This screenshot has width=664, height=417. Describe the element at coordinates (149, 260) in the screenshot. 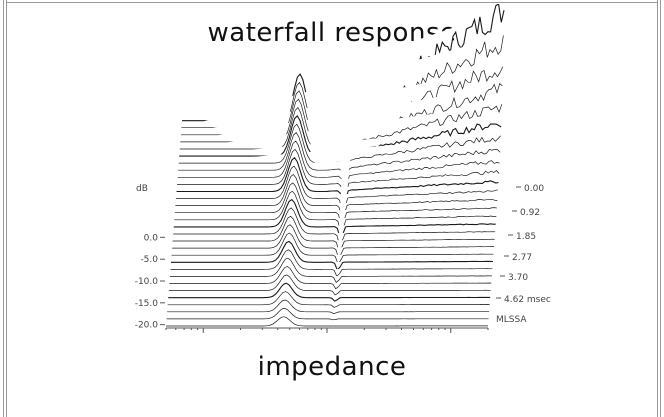

I see `y-tick-label: -5.0` at that location.